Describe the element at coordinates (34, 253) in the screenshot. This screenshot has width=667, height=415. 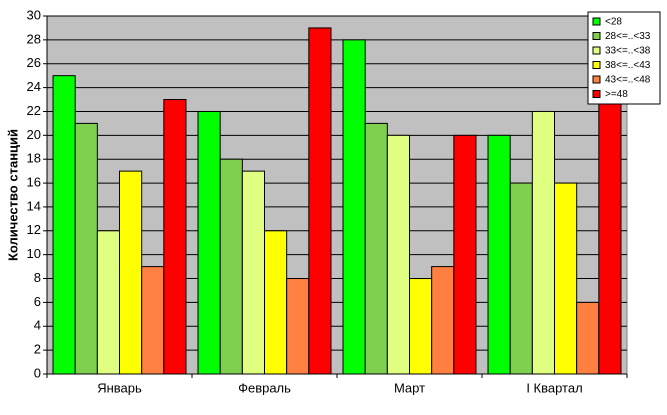
I see `y-tick-label: 10` at that location.